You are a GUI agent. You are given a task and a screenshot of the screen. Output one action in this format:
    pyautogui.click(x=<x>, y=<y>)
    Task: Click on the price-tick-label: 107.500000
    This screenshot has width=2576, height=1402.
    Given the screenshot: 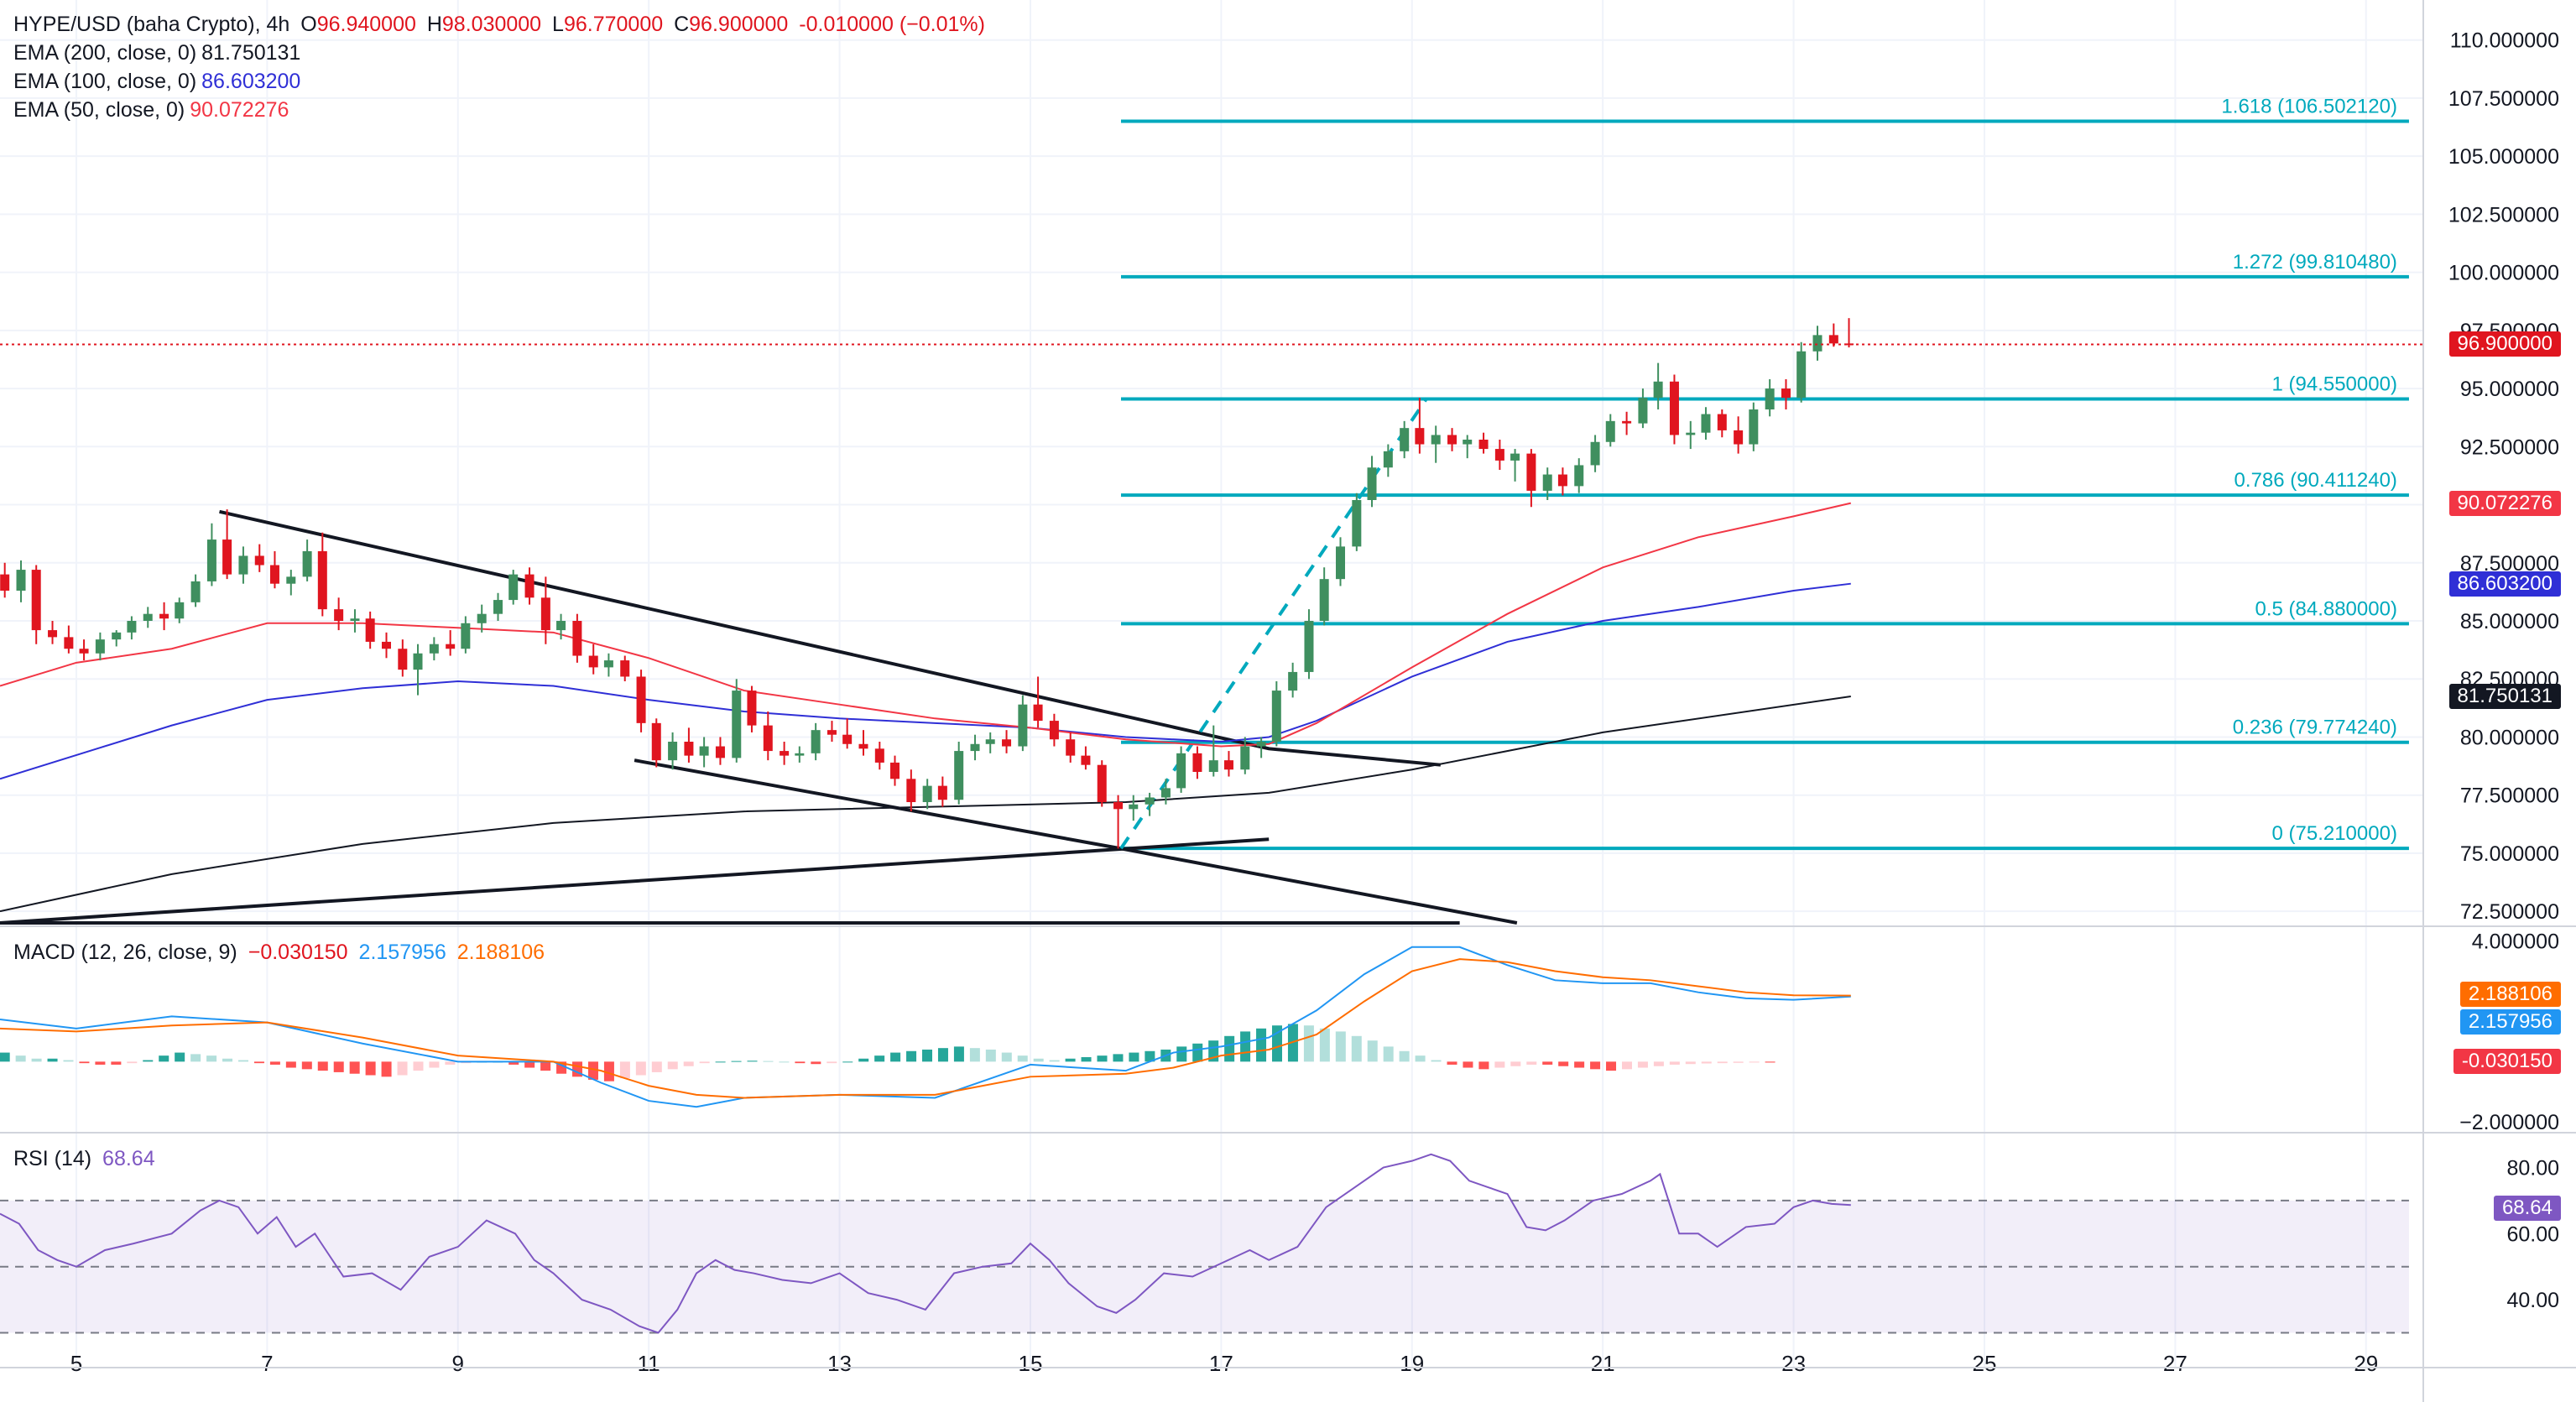 What is the action you would take?
    pyautogui.click(x=2503, y=99)
    